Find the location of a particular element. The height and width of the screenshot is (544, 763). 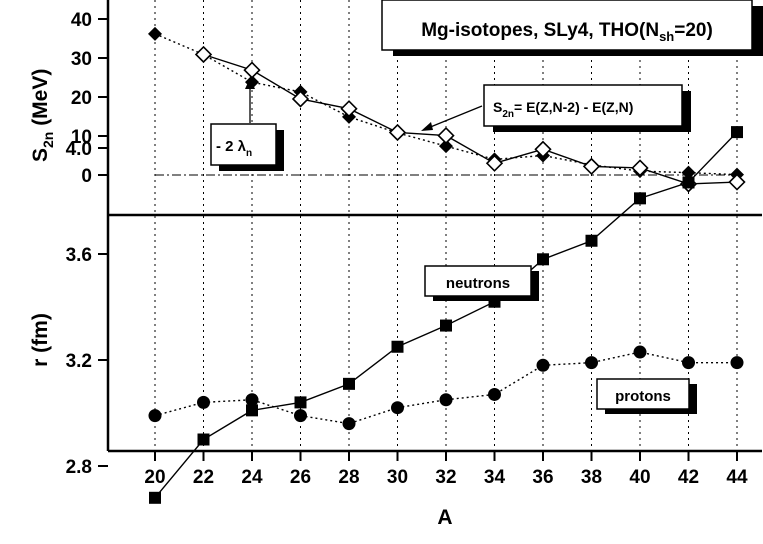

s2n-arrow is located at coordinates (455, 117).